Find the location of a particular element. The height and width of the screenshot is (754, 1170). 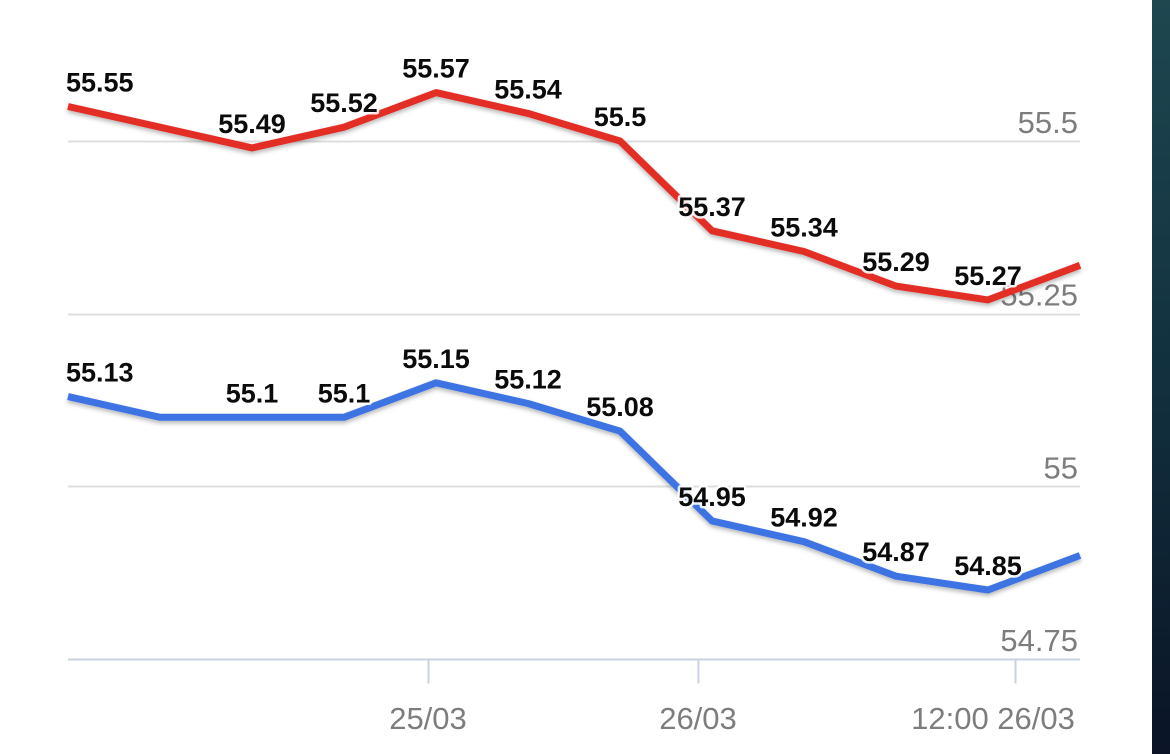

upper-red-series-point-label: 55.49 is located at coordinates (252, 124).